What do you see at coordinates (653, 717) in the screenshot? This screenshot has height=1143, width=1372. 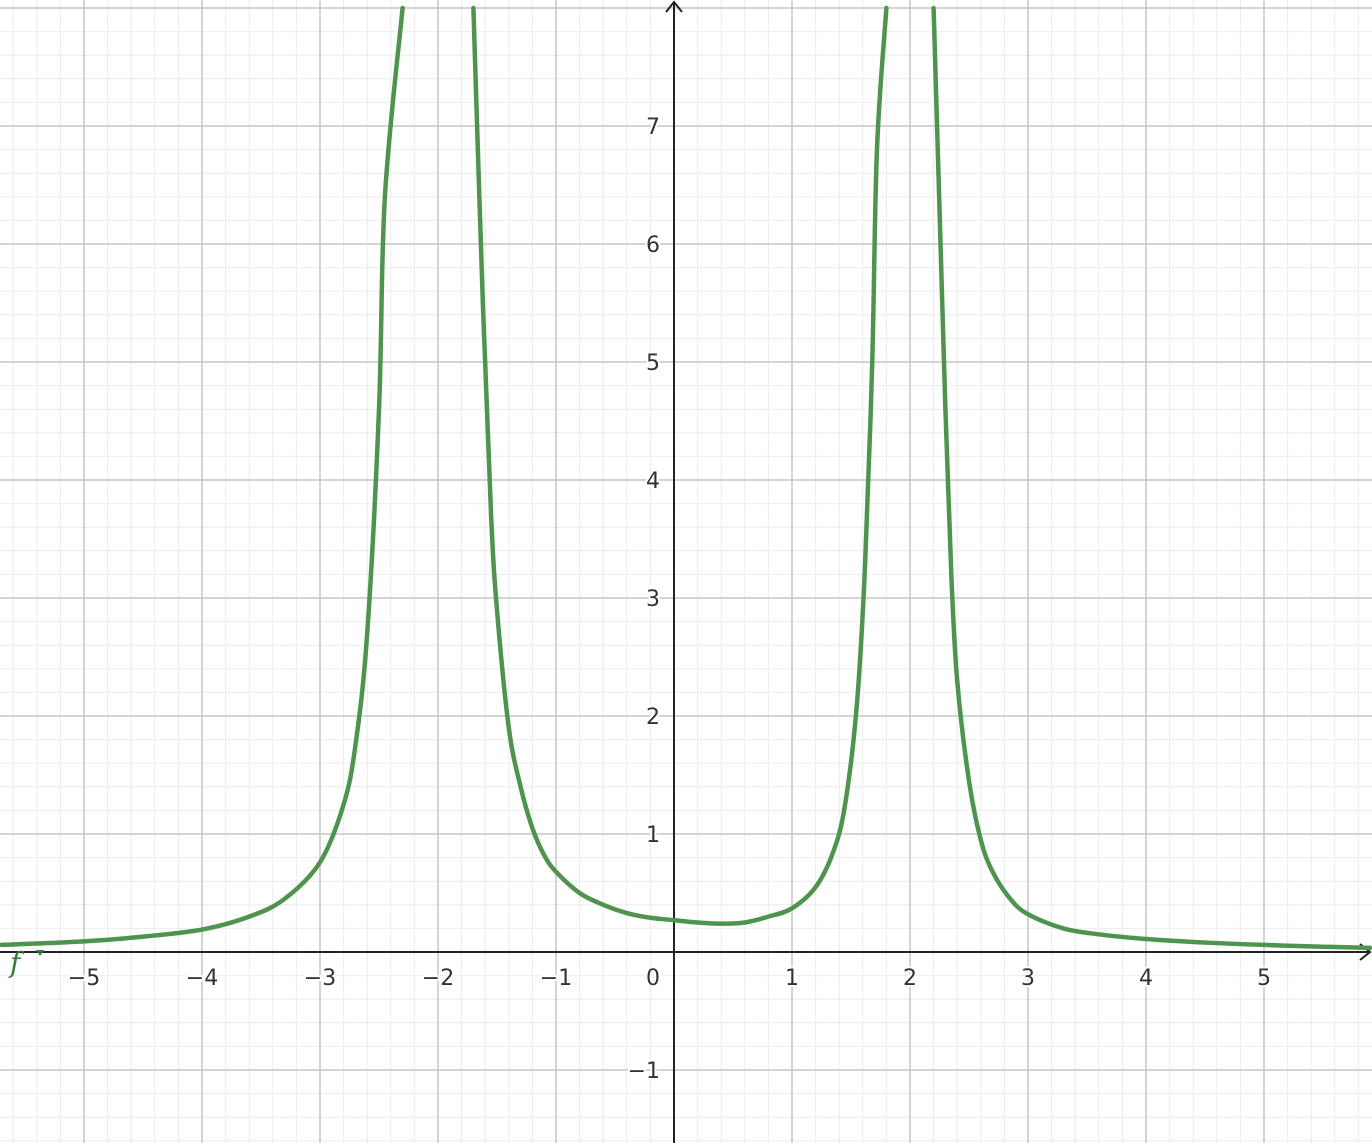 I see `y-tick-label: 2` at bounding box center [653, 717].